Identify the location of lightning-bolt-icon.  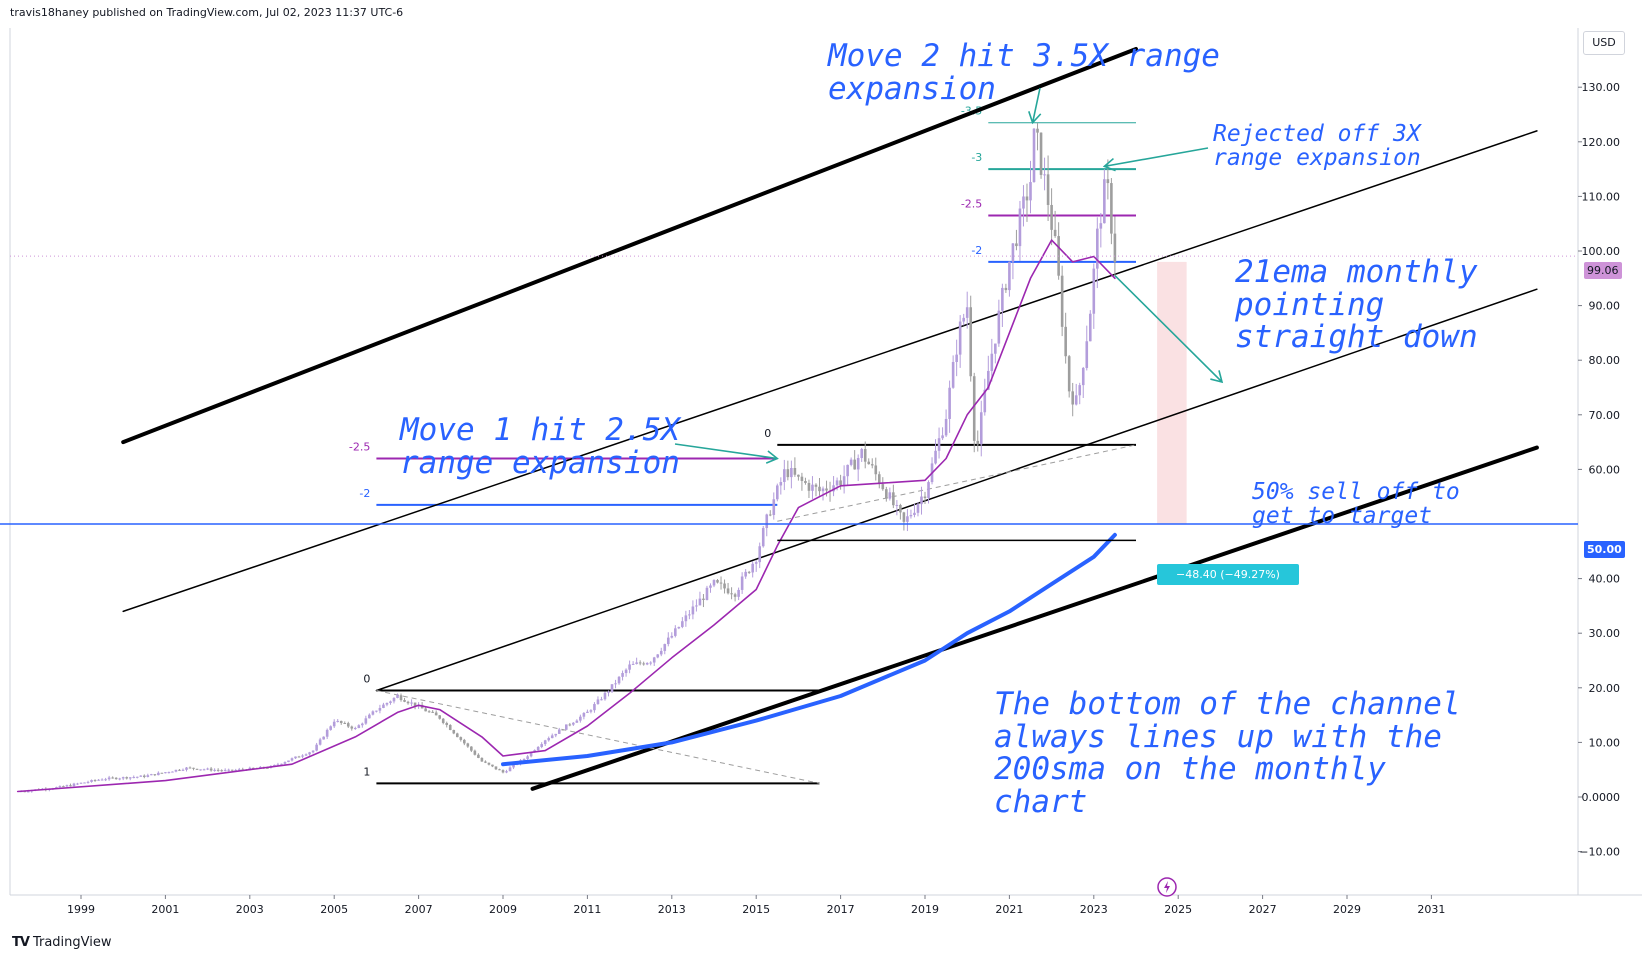
(1167, 887).